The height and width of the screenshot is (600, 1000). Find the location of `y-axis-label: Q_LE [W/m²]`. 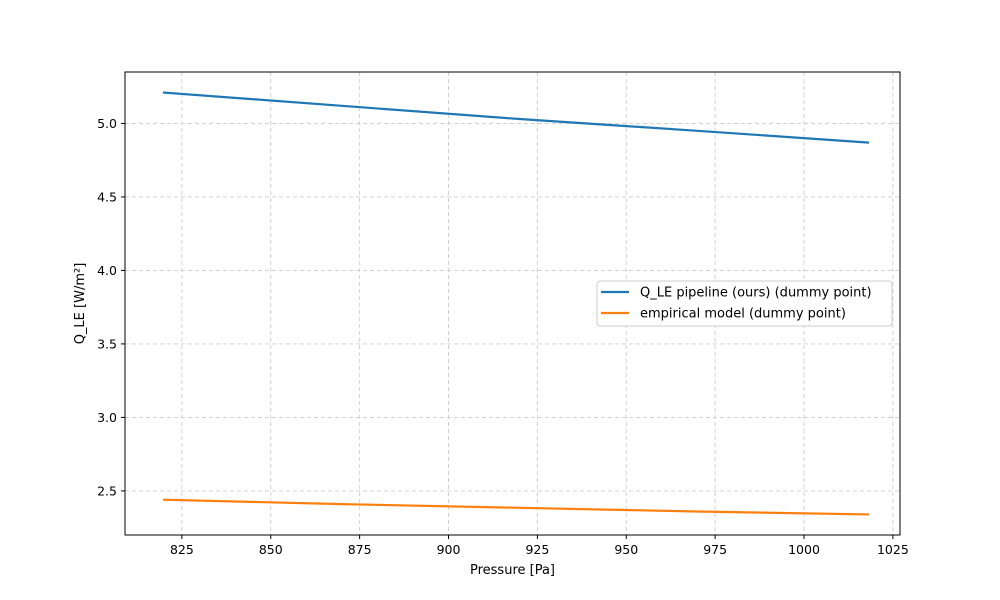

y-axis-label: Q_LE [W/m²] is located at coordinates (80, 304).